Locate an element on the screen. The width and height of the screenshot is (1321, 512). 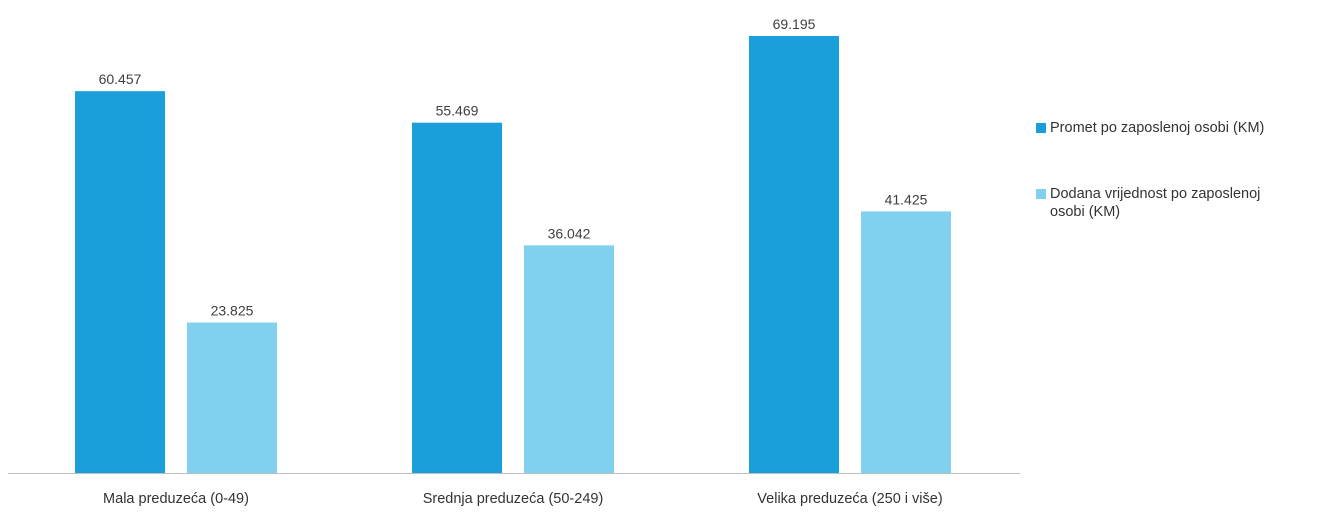
legend-label-promet: Promet po zaposlenoj osobi (KM) is located at coordinates (1157, 128).